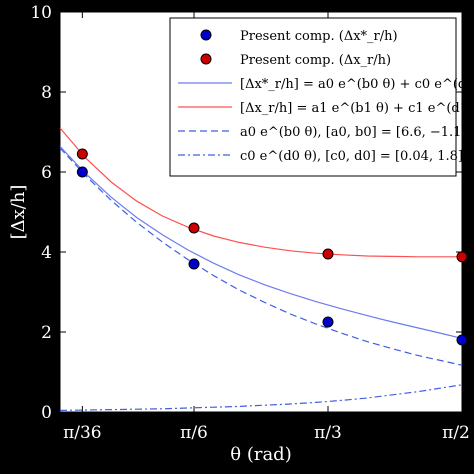 The height and width of the screenshot is (474, 474). Describe the element at coordinates (46, 253) in the screenshot. I see `y-tick-label: 4` at that location.